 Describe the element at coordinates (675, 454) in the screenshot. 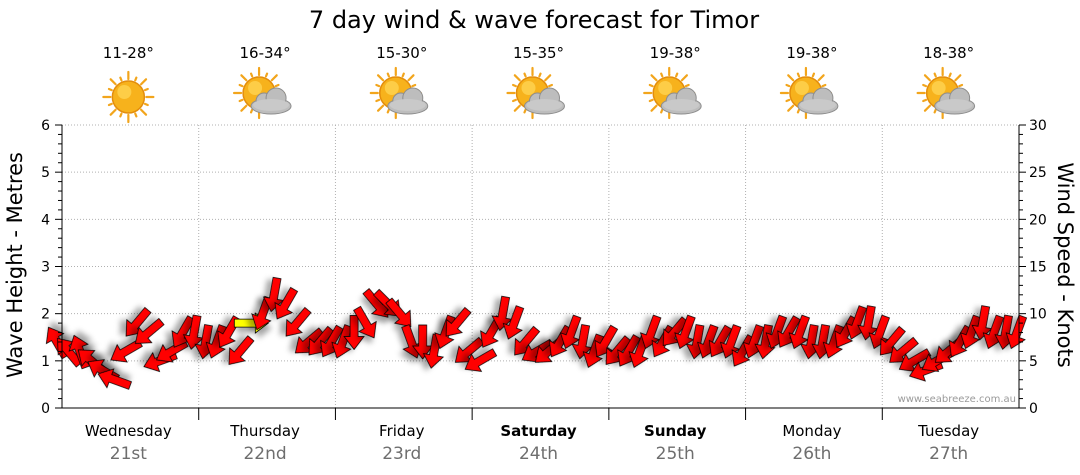

I see `day-date-label: 25th` at that location.